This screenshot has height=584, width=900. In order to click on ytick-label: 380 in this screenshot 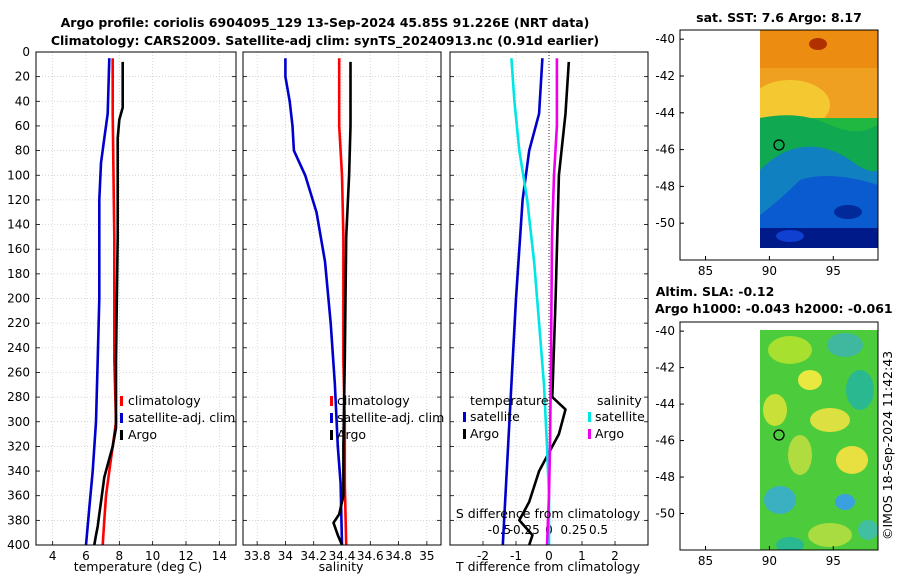, I will do `click(18, 520)`.